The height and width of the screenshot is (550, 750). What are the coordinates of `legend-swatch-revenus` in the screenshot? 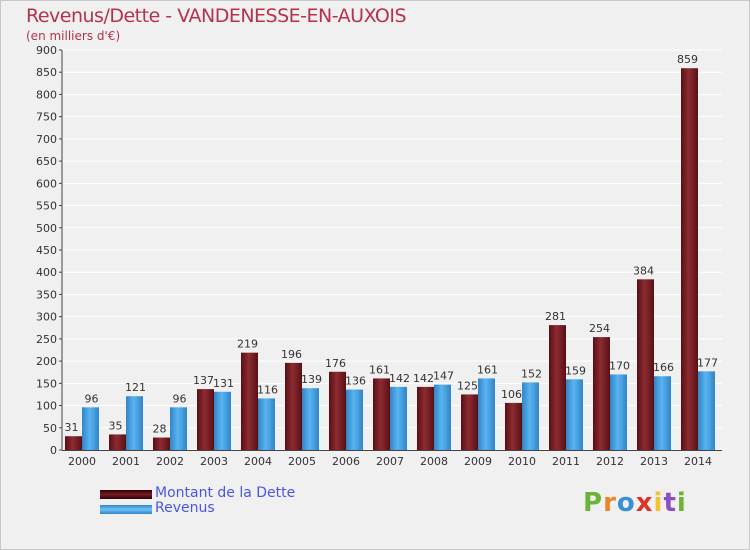 It's located at (126, 509).